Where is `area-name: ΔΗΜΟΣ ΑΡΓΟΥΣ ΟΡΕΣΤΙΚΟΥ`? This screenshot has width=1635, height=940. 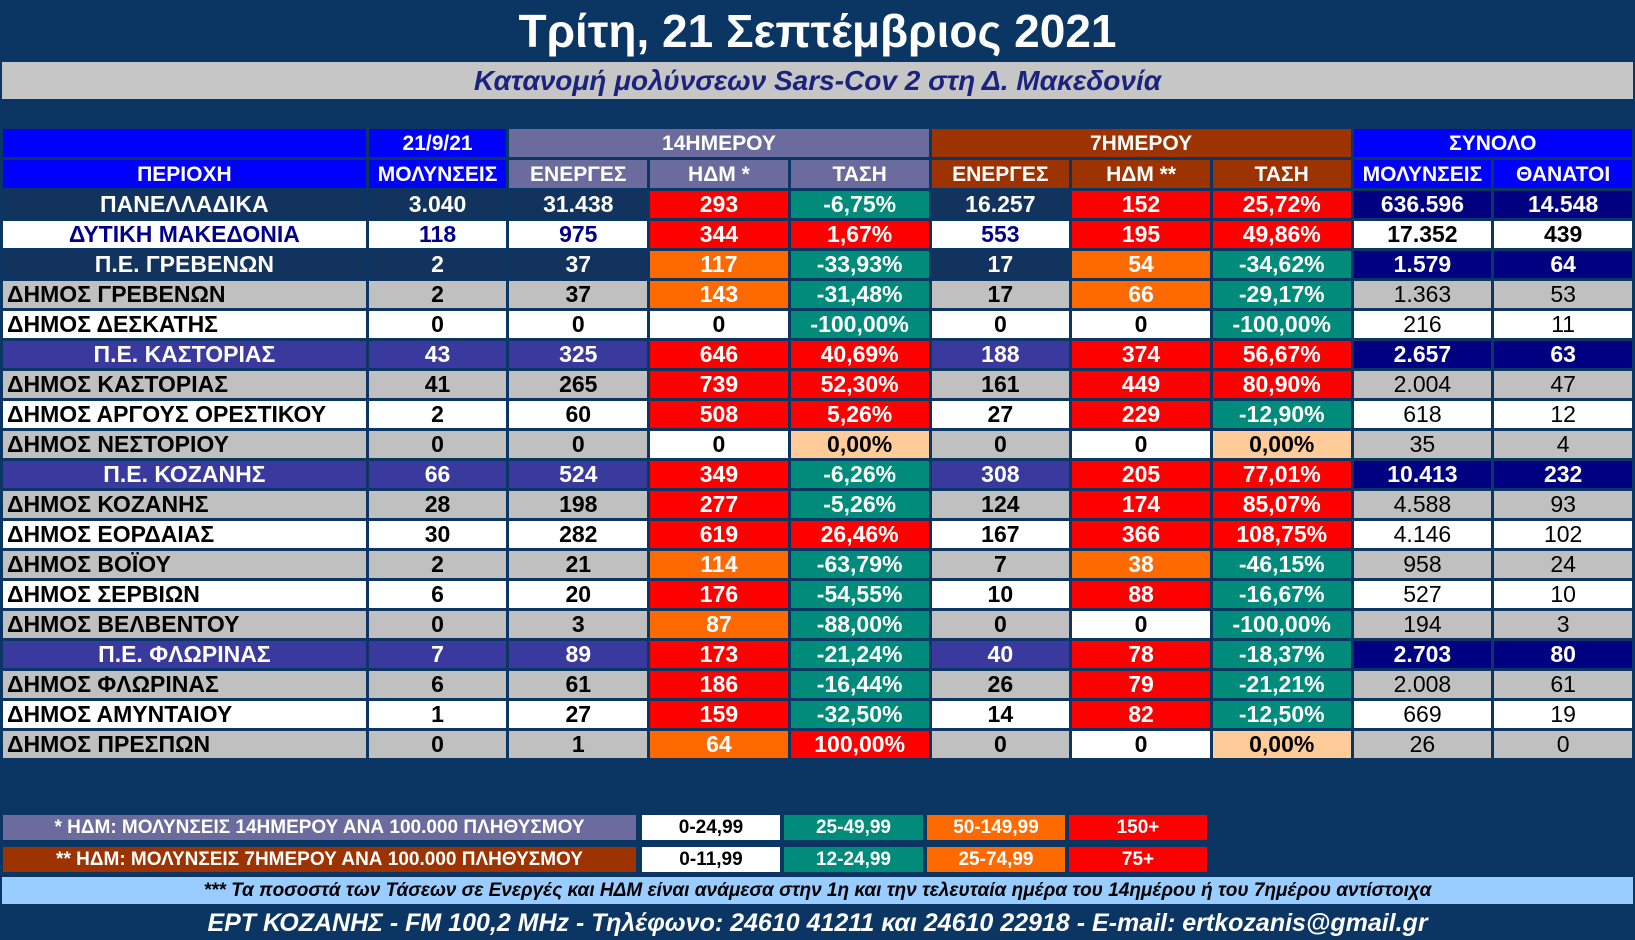 area-name: ΔΗΜΟΣ ΑΡΓΟΥΣ ΟΡΕΣΤΙΚΟΥ is located at coordinates (184, 414).